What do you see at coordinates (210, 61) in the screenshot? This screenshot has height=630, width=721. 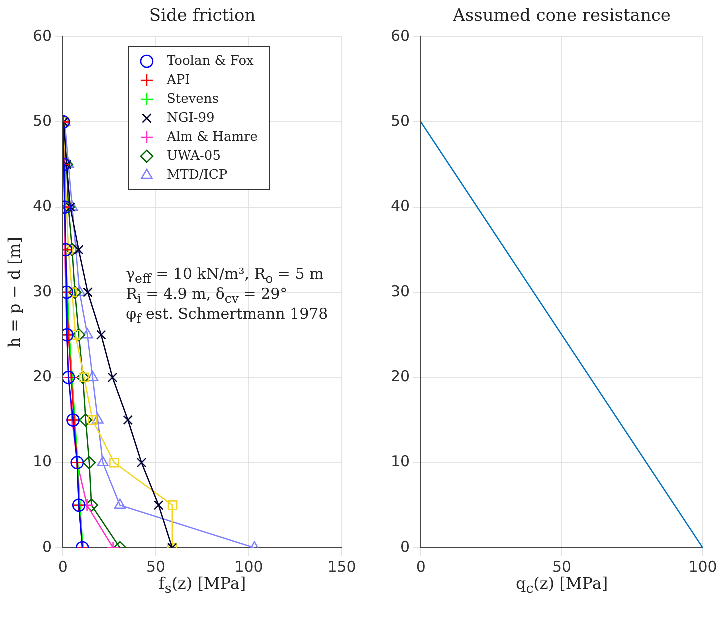 I see `legend-label: Toolan & Fox` at bounding box center [210, 61].